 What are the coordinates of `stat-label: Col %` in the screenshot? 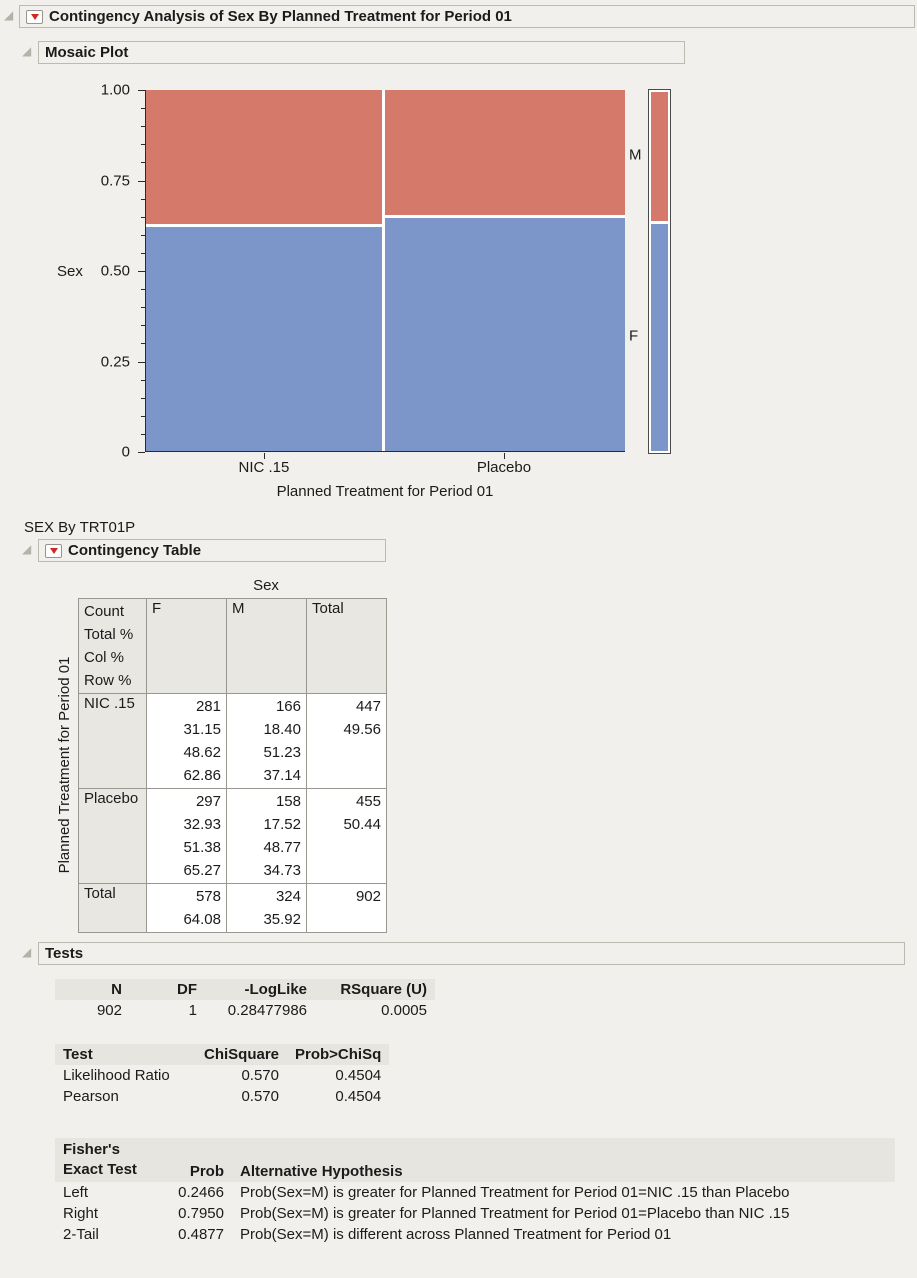 It's located at (104, 657).